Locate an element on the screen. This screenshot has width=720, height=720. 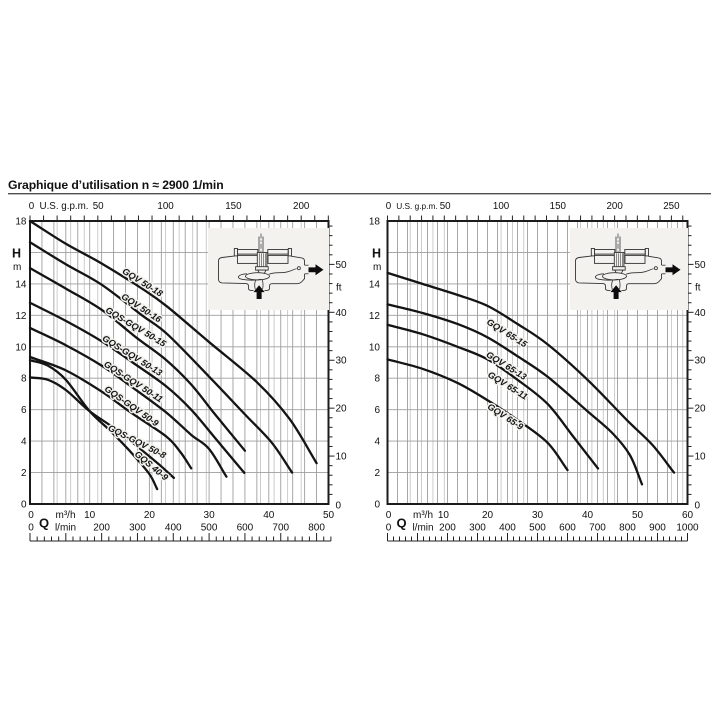
svg-text:Graphique d’utilisation n ≈ 29: Graphique d’utilisation n ≈ 2900 1/min is located at coordinates (116, 185).